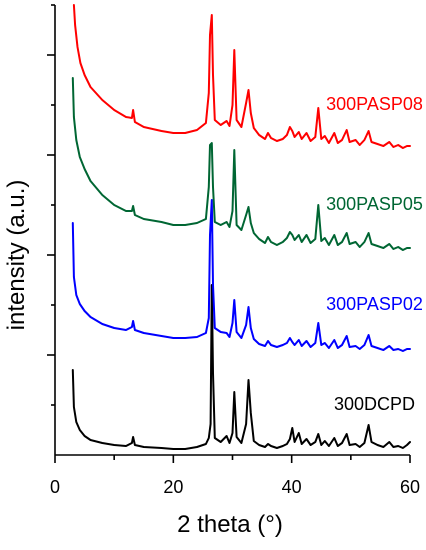  I want to click on legend-label-300pasp02: 300PASP02, so click(374, 304).